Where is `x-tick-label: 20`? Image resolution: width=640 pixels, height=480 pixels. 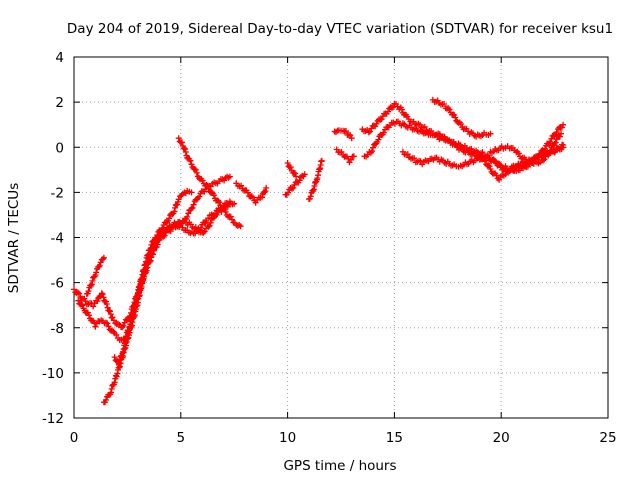 x-tick-label: 20 is located at coordinates (501, 438).